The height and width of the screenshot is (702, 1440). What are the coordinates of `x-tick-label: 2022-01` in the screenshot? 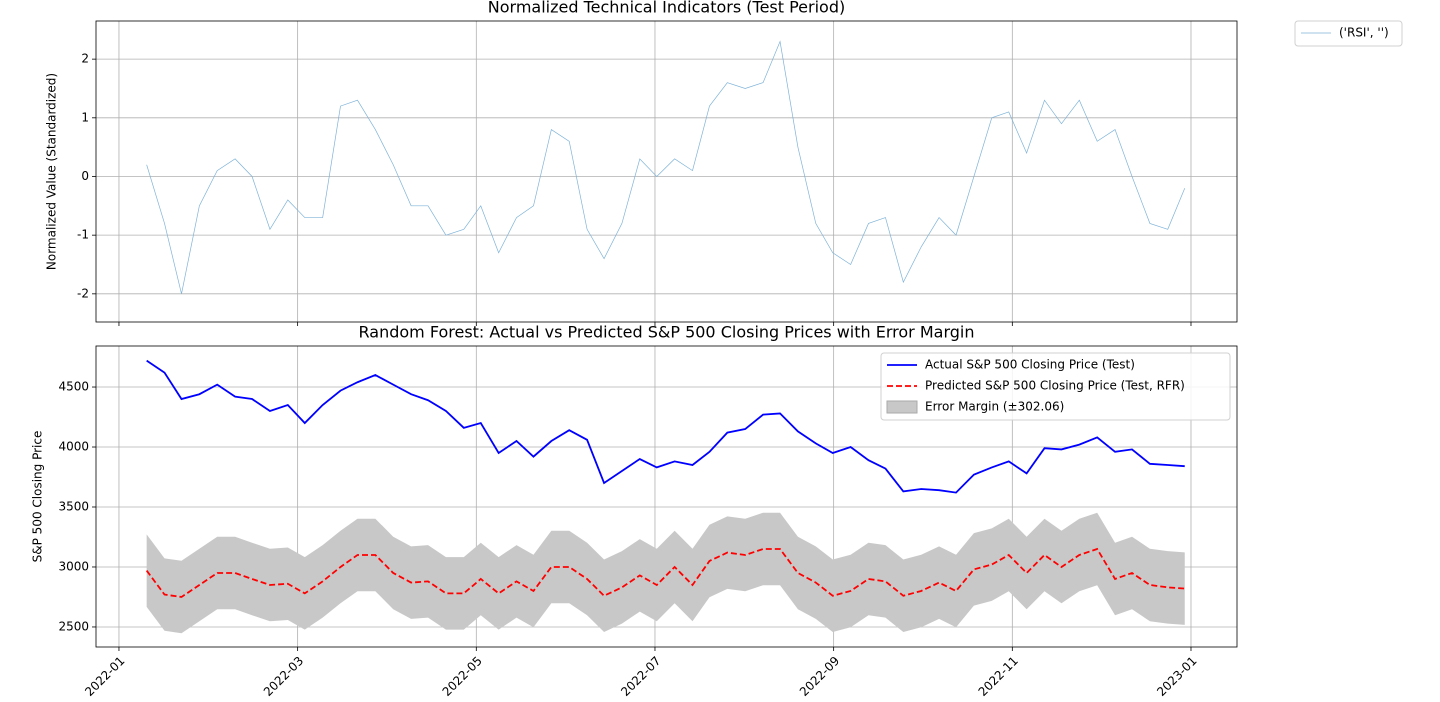 It's located at (104, 676).